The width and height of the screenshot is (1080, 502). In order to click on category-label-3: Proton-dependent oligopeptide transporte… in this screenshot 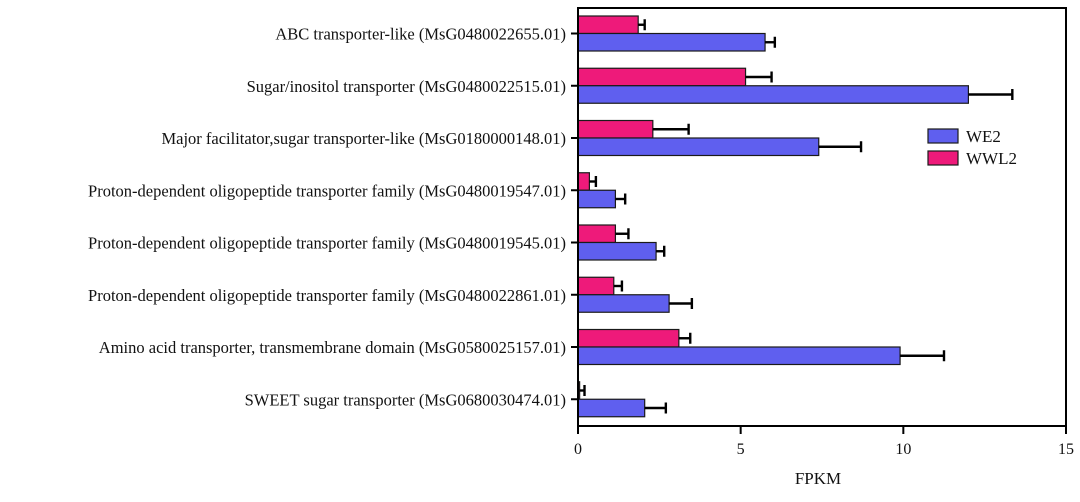, I will do `click(327, 190)`.